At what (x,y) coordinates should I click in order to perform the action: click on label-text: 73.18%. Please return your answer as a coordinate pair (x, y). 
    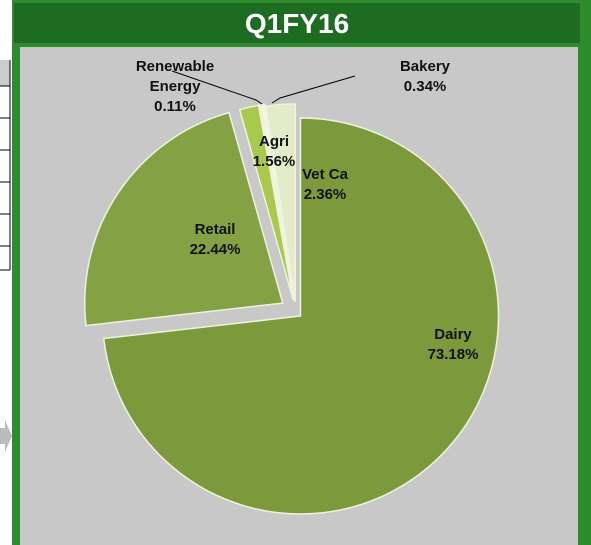
    Looking at the image, I should click on (453, 354).